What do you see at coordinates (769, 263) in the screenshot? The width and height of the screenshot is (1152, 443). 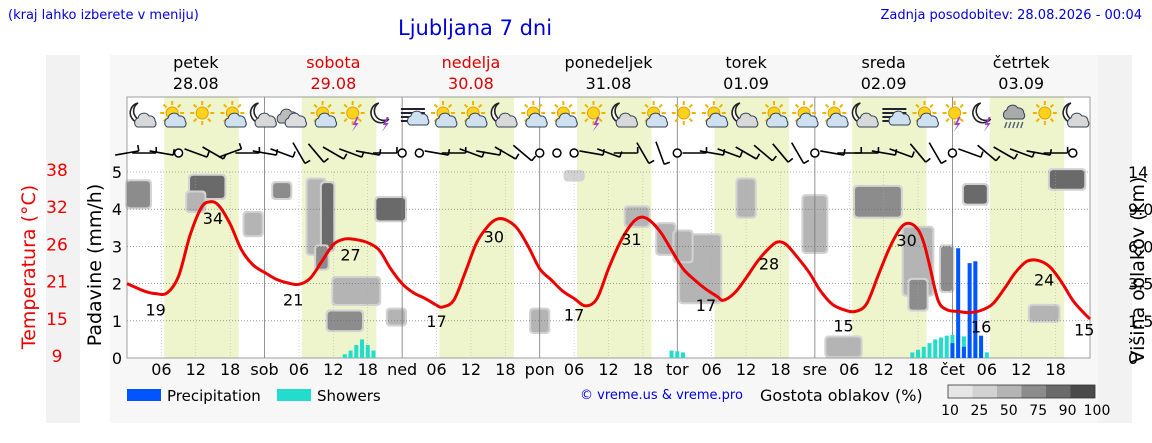 I see `temperature-label: 28` at bounding box center [769, 263].